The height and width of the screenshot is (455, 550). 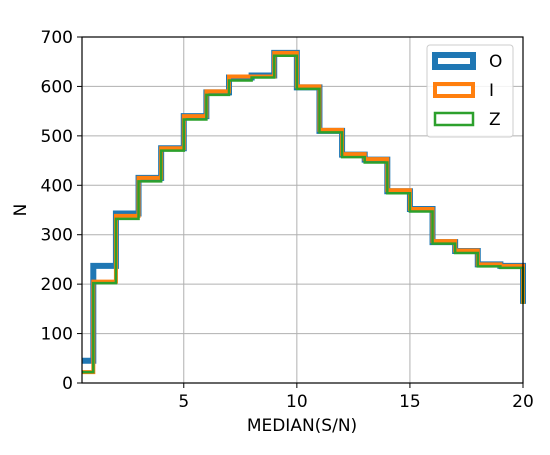 I want to click on x-axis-label: MEDIAN(S/N), so click(x=302, y=426).